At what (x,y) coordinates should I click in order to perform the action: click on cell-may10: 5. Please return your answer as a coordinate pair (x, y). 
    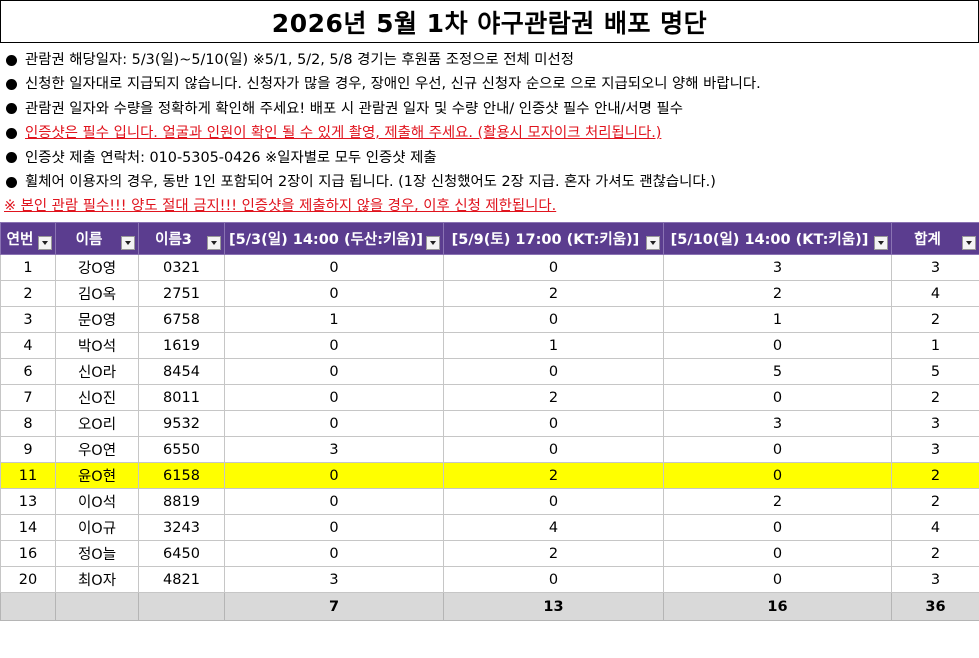
    Looking at the image, I should click on (777, 371).